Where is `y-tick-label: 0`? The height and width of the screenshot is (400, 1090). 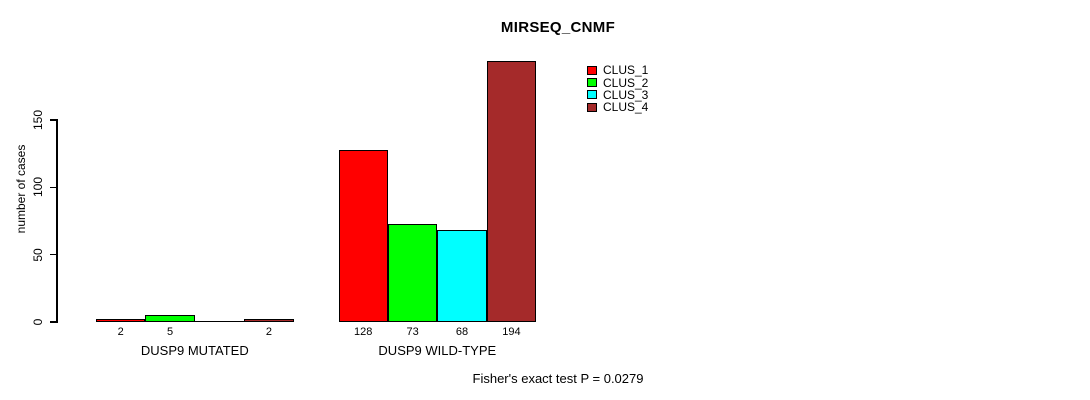 y-tick-label: 0 is located at coordinates (38, 322).